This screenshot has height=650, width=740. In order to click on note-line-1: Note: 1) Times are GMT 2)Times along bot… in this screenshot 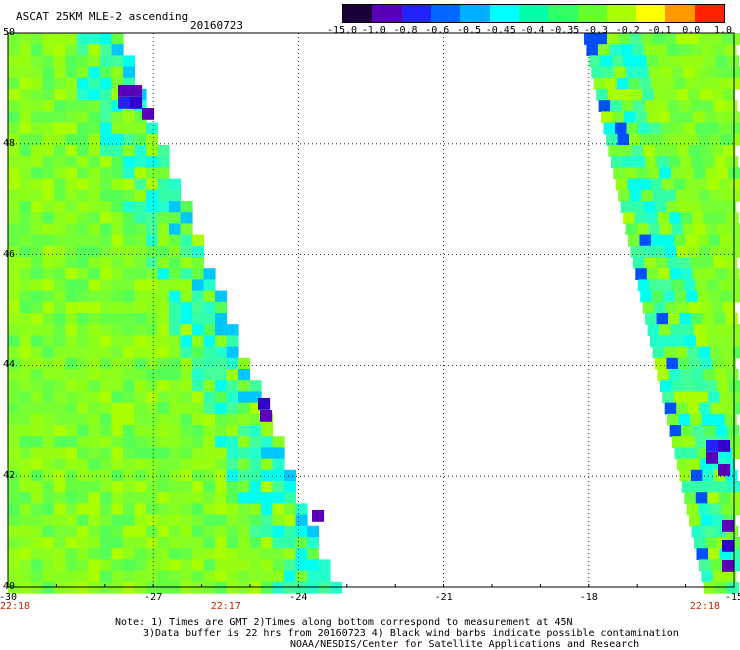, I will do `click(344, 622)`.